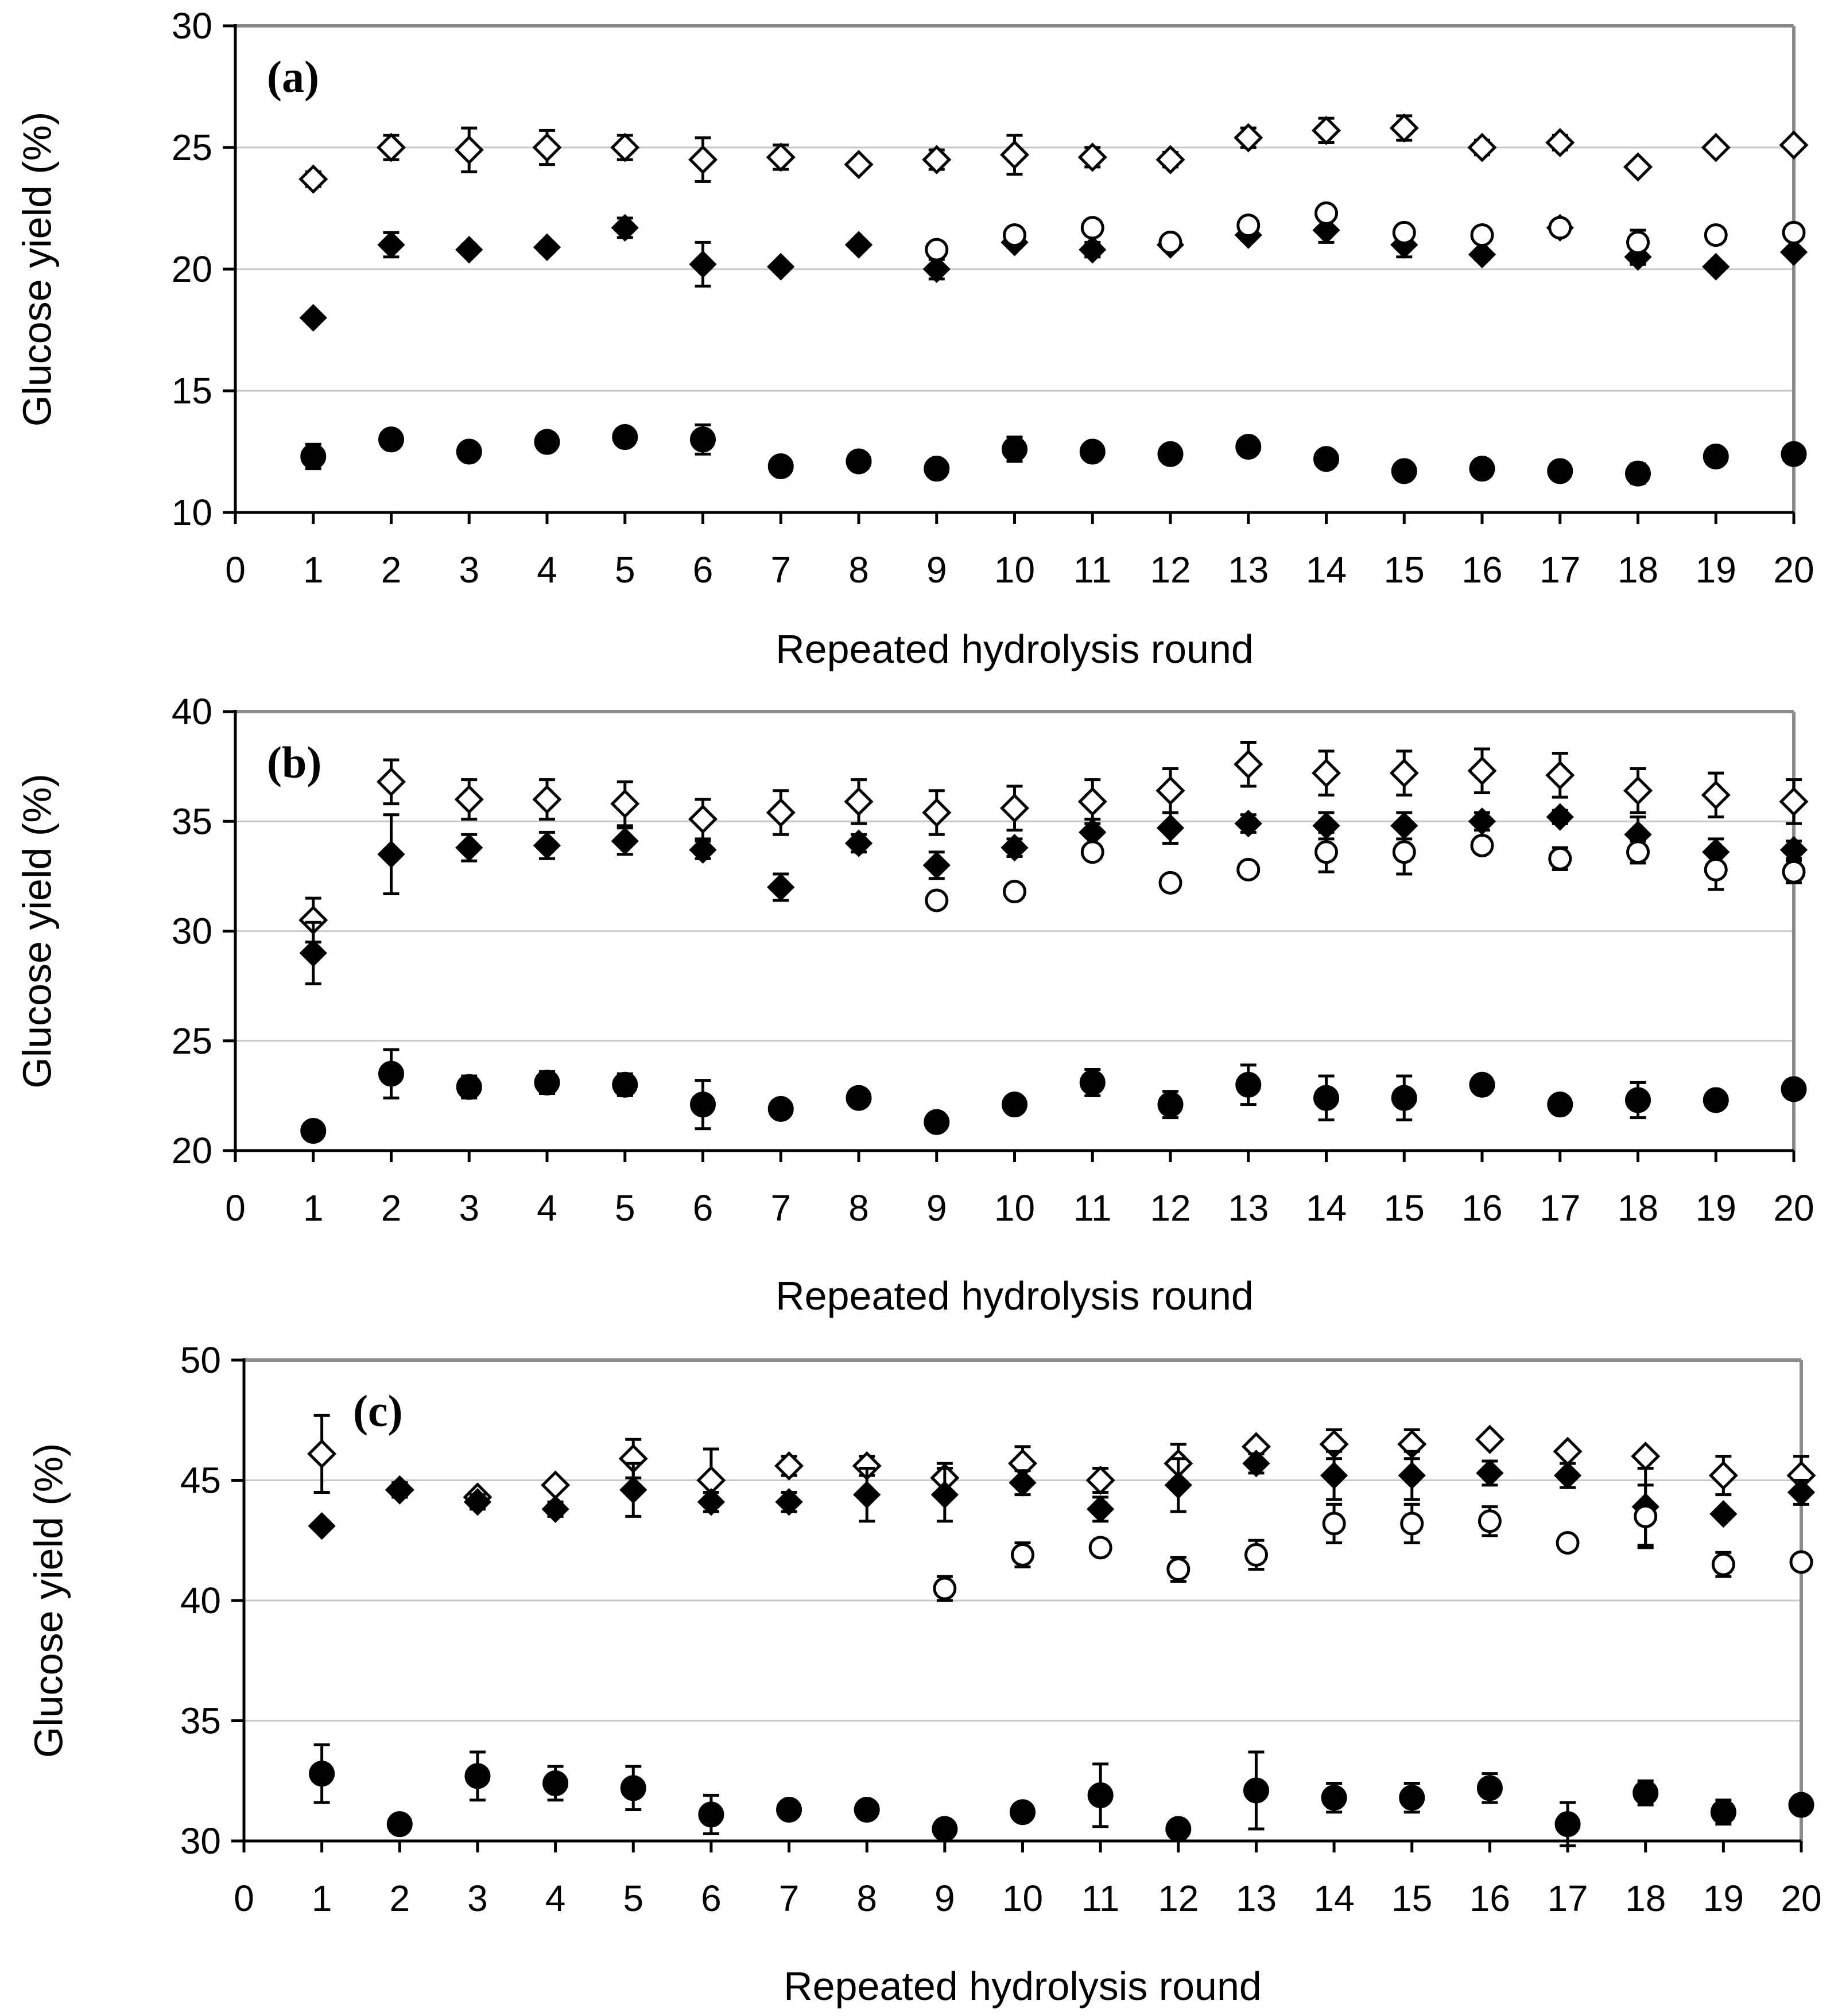  Describe the element at coordinates (633, 1898) in the screenshot. I see `x-tick-label: 5` at that location.